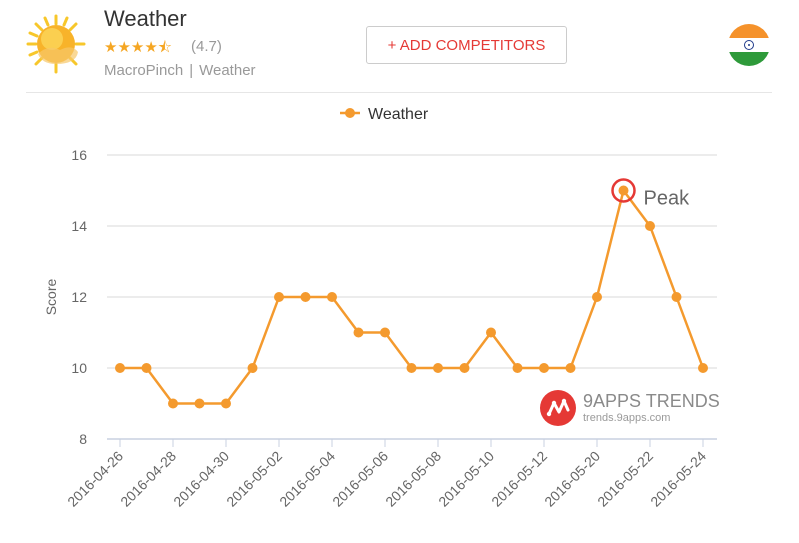 Image resolution: width=799 pixels, height=543 pixels. Describe the element at coordinates (398, 114) in the screenshot. I see `legend-label: Weather` at that location.